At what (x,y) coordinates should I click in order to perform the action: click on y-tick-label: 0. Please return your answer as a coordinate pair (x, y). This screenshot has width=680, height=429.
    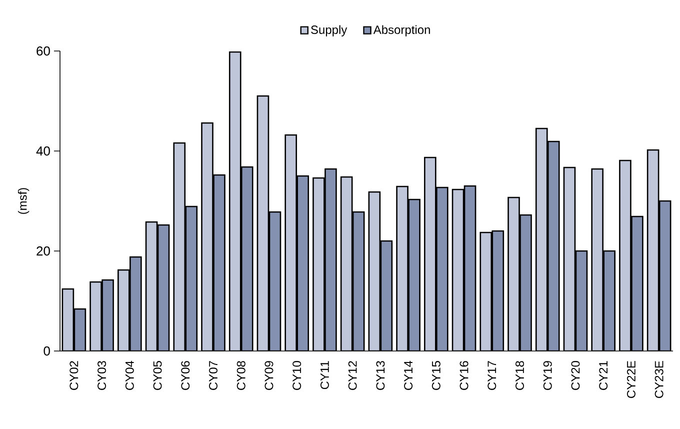
    Looking at the image, I should click on (47, 351).